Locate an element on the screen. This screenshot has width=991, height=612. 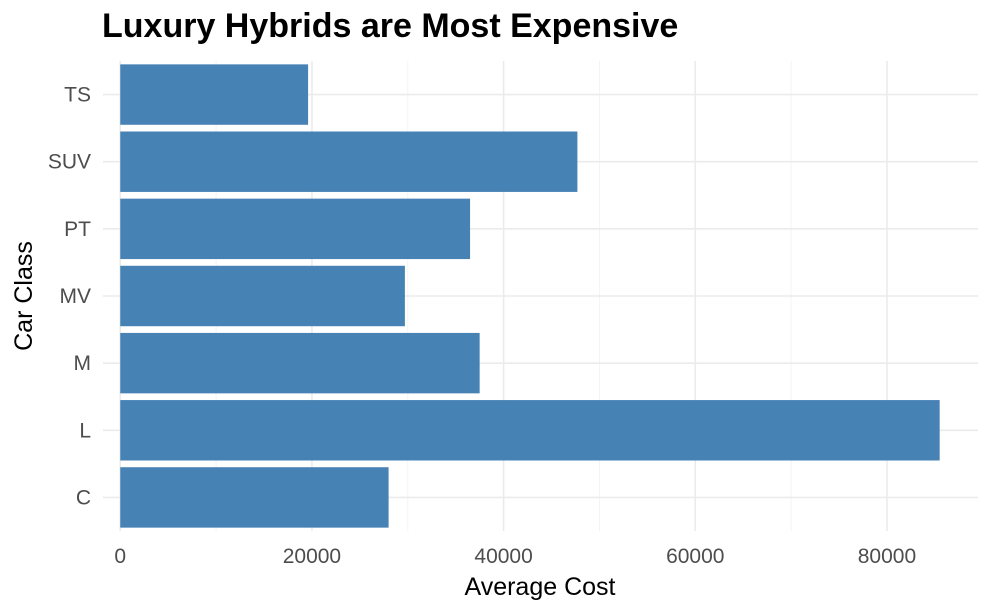
y-axis-ticks: C L M MV PT SUV TS is located at coordinates (69, 297).